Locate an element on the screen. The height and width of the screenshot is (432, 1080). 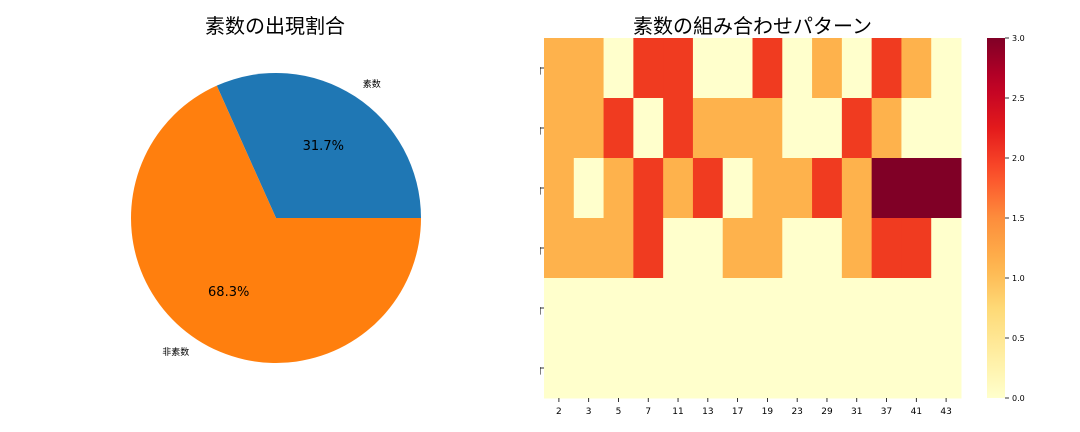
pie-slice is located at coordinates (318, 145).